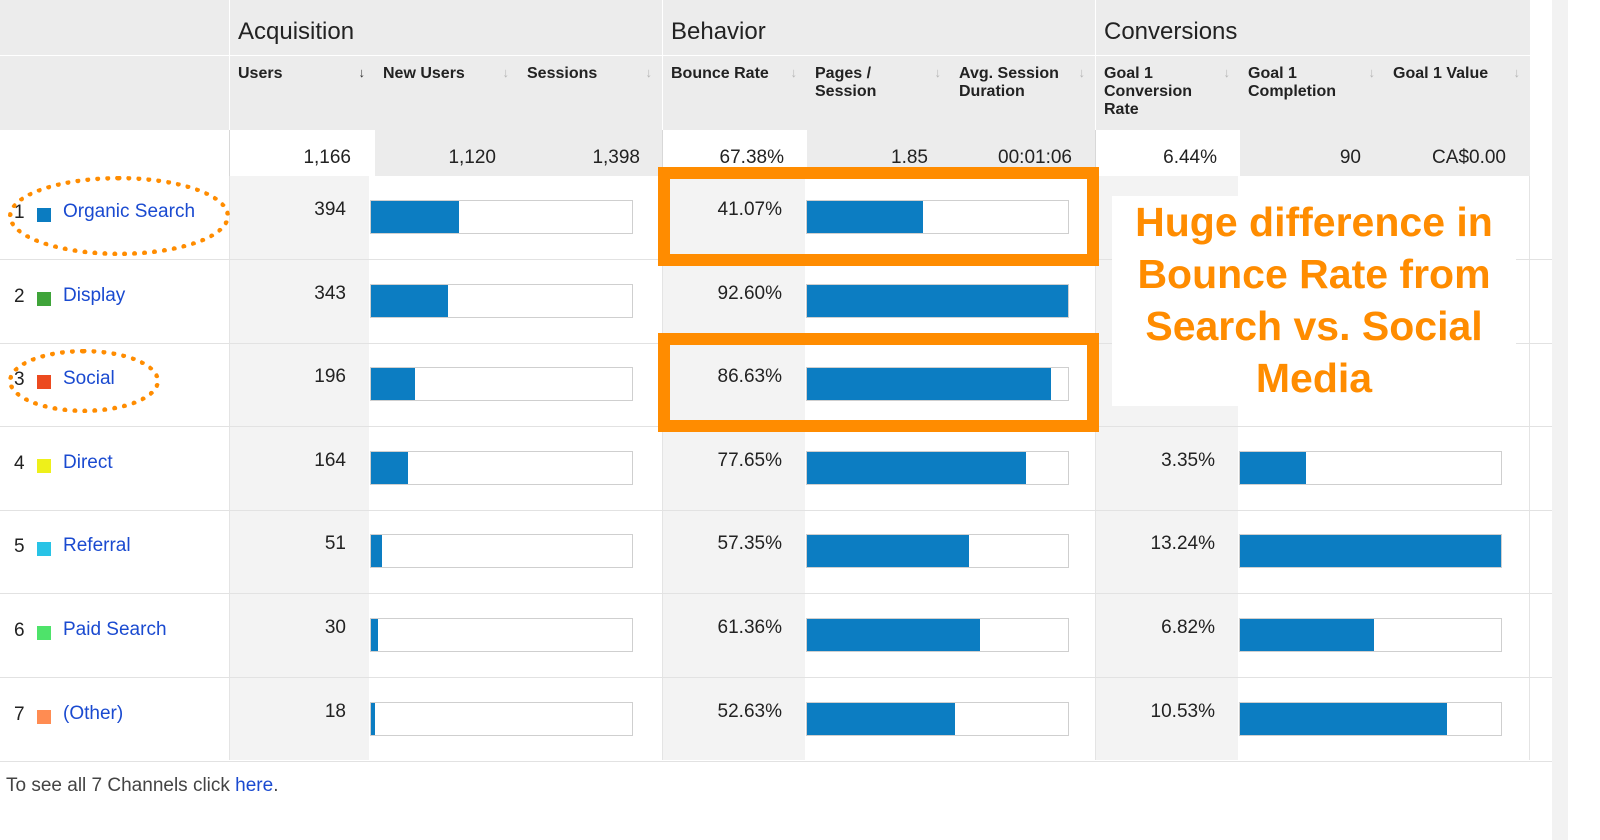  What do you see at coordinates (97, 545) in the screenshot?
I see `channel-link: Referral` at bounding box center [97, 545].